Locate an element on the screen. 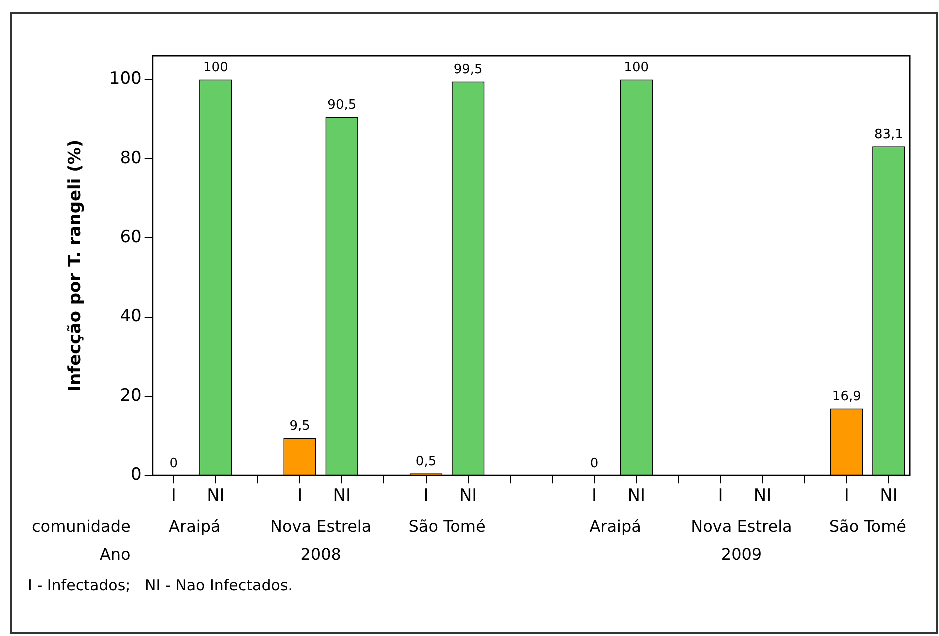 Image resolution: width=939 pixels, height=636 pixels. y-tick-label: 60 is located at coordinates (131, 238).